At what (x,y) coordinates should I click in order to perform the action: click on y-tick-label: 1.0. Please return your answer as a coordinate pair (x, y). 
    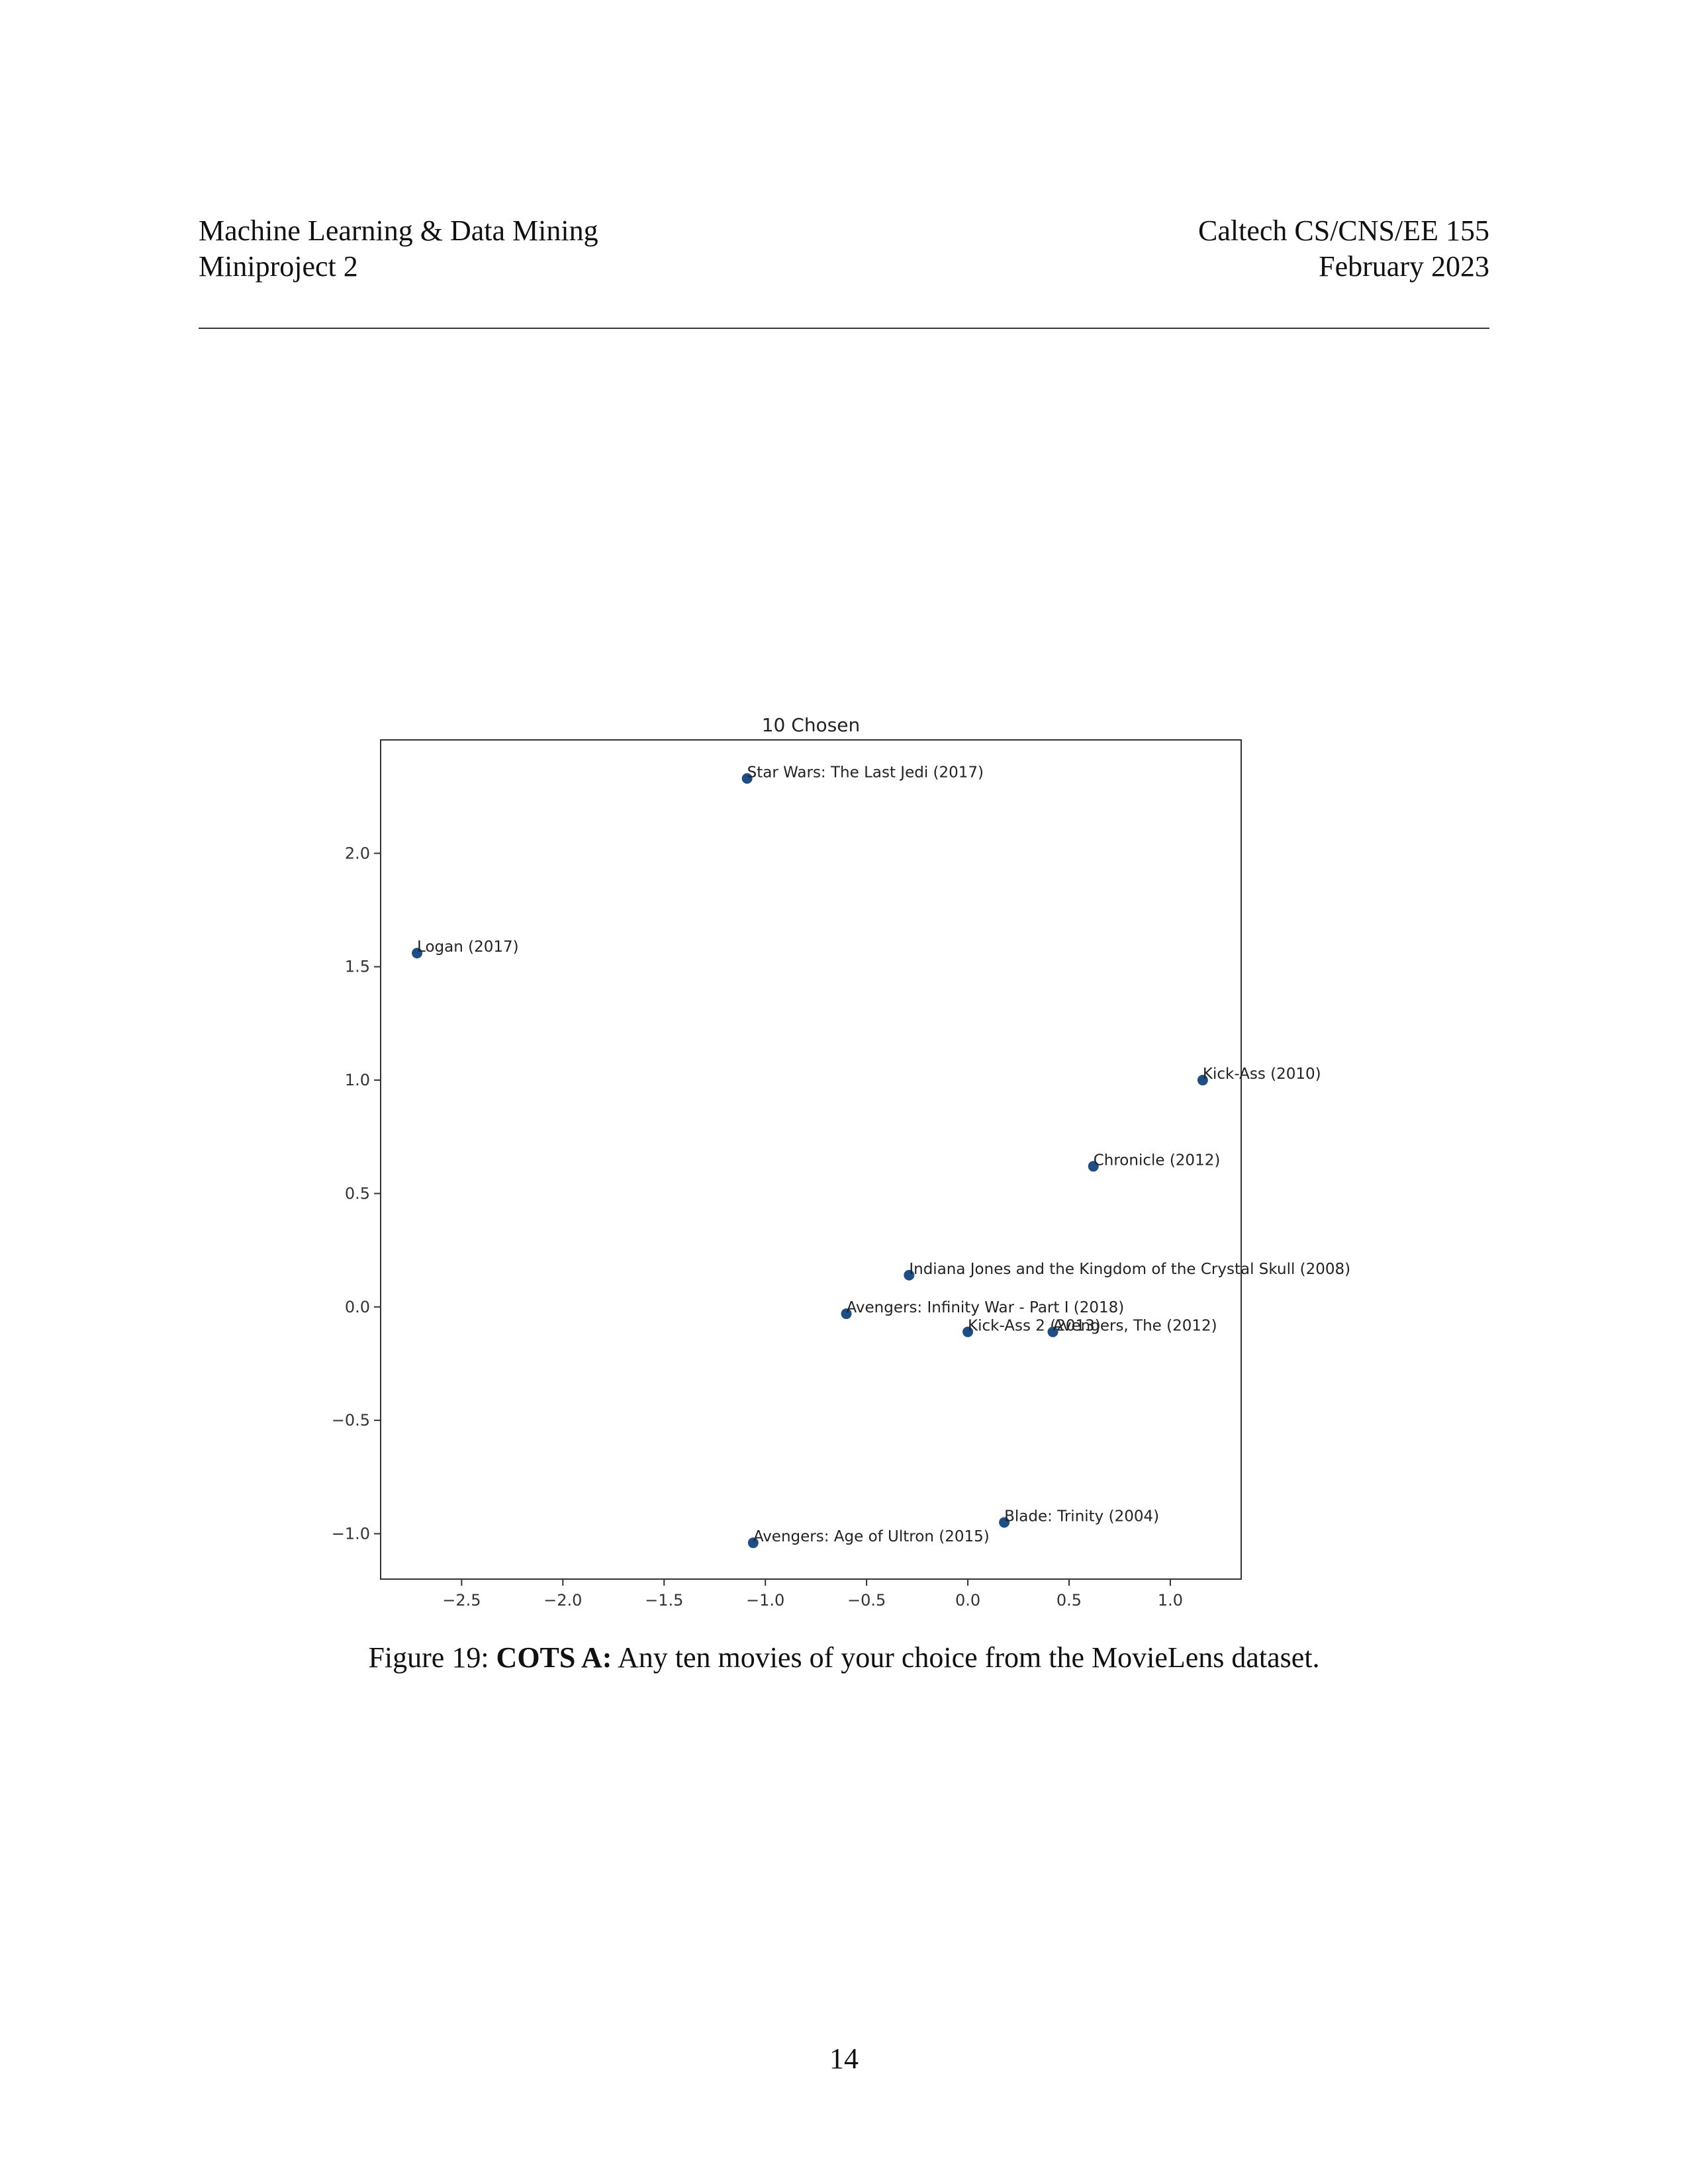
    Looking at the image, I should click on (357, 1080).